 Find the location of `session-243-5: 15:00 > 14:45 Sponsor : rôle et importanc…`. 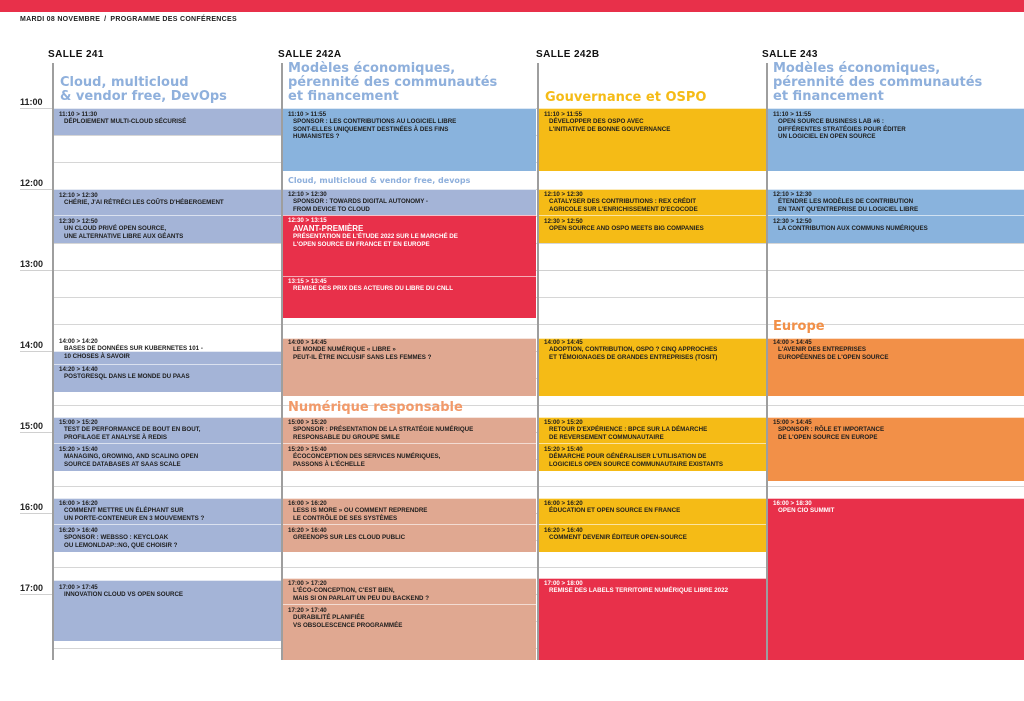

session-243-5: 15:00 > 14:45 Sponsor : rôle et importanc… is located at coordinates (897, 430).